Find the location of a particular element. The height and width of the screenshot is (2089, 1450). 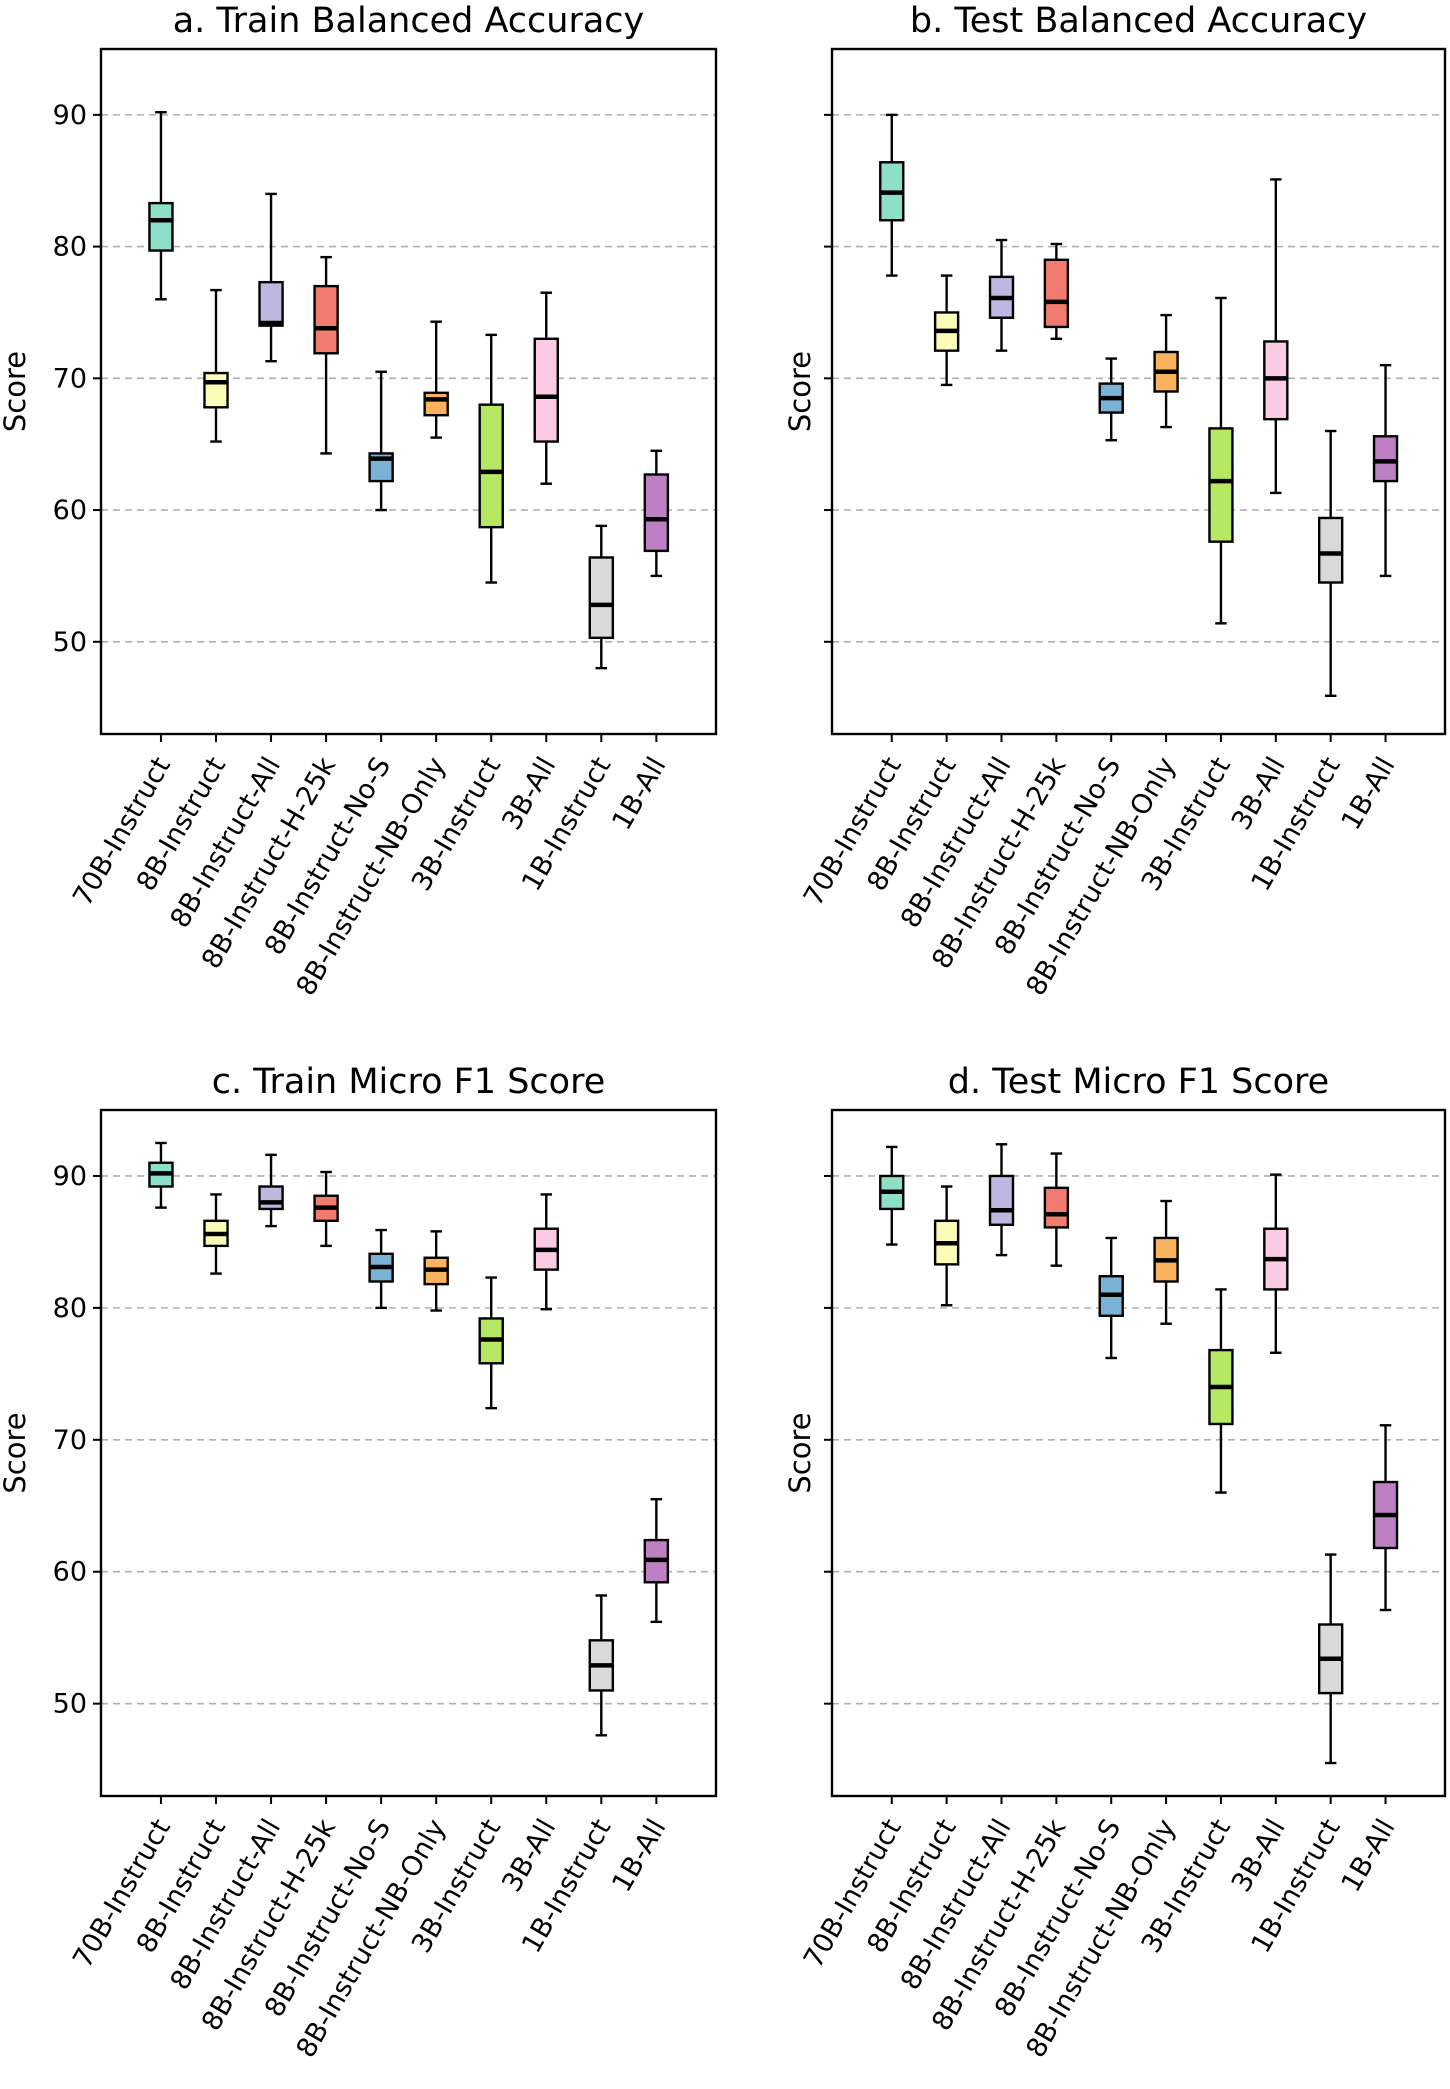

panel-title: c. Train Micro F1 Score is located at coordinates (408, 1082).